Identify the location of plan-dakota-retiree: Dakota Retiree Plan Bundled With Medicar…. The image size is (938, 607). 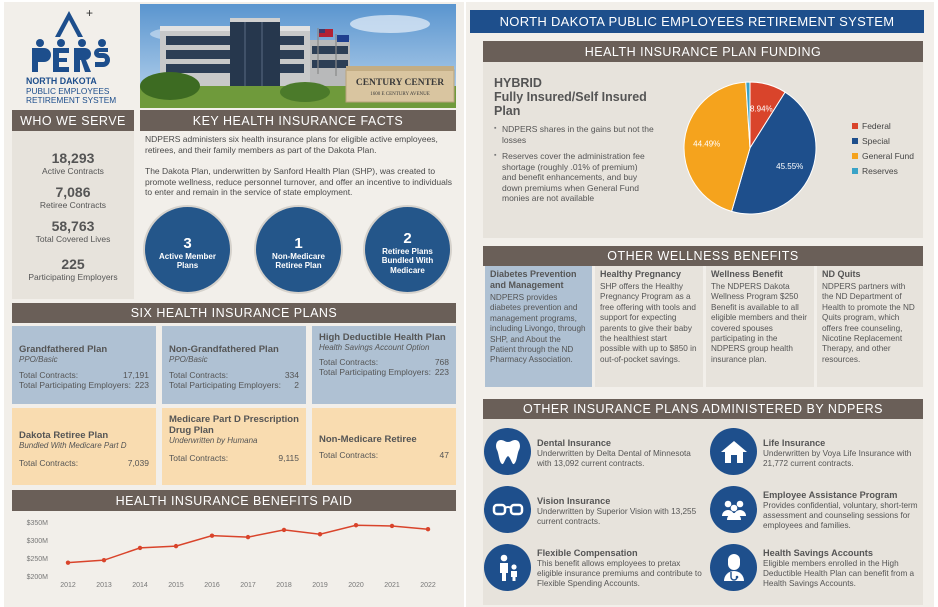
(84, 446).